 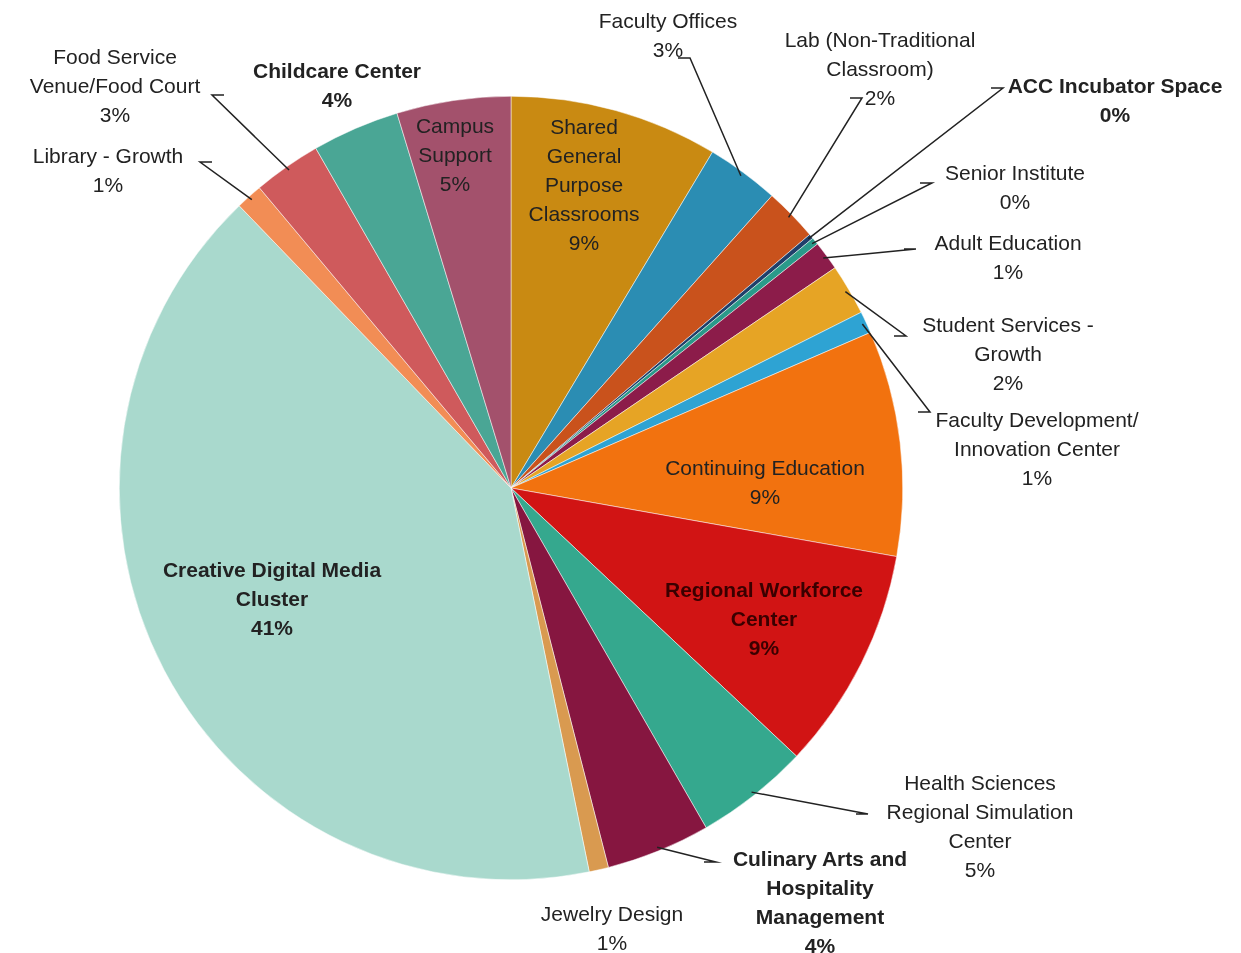 What do you see at coordinates (1008, 339) in the screenshot?
I see `slice-label: Student Services - Growth` at bounding box center [1008, 339].